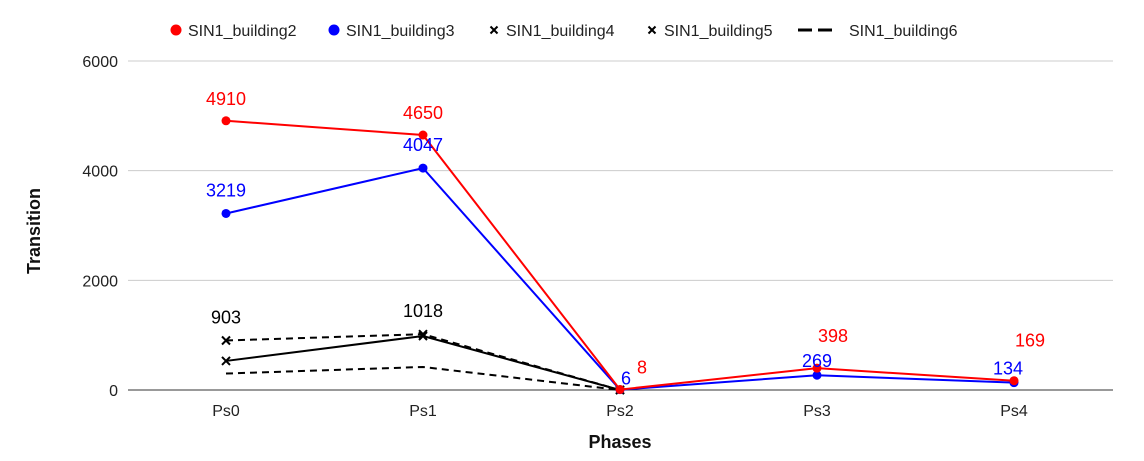 Image resolution: width=1144 pixels, height=461 pixels. What do you see at coordinates (242, 31) in the screenshot?
I see `legend-label: SIN1_building2` at bounding box center [242, 31].